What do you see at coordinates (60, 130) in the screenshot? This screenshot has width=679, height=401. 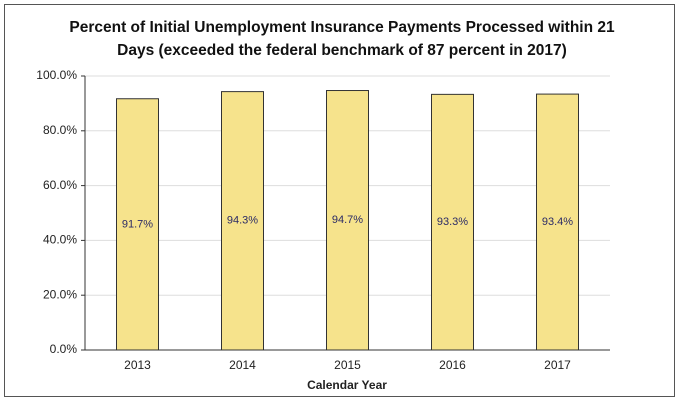 I see `y-tick-label: 80.0%` at bounding box center [60, 130].